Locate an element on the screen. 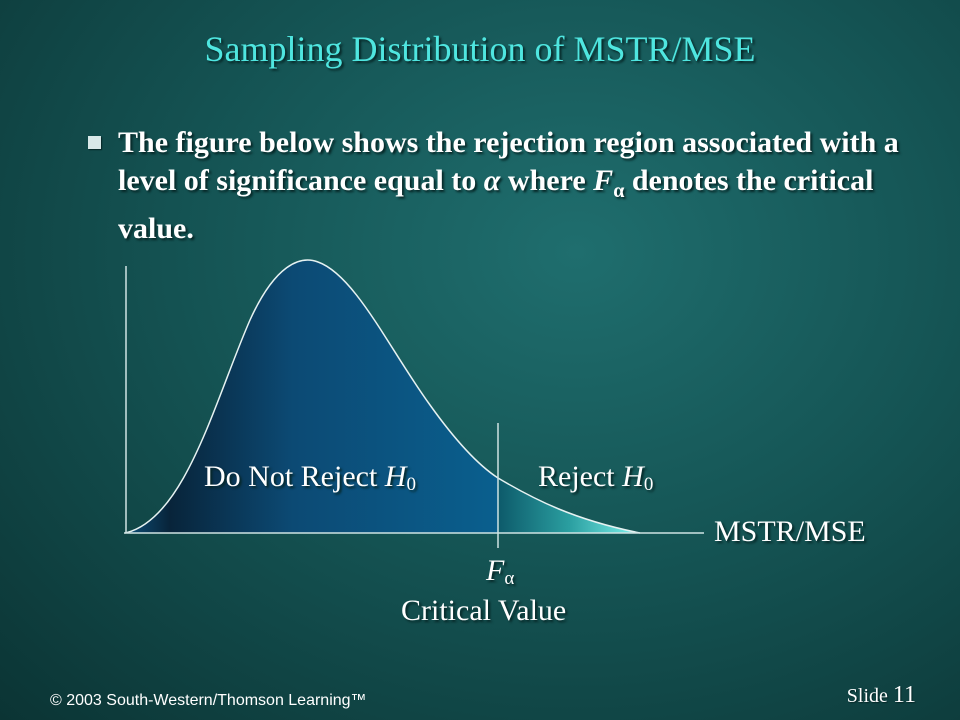 The width and height of the screenshot is (960, 720). slide-number-value: 11 is located at coordinates (904, 695).